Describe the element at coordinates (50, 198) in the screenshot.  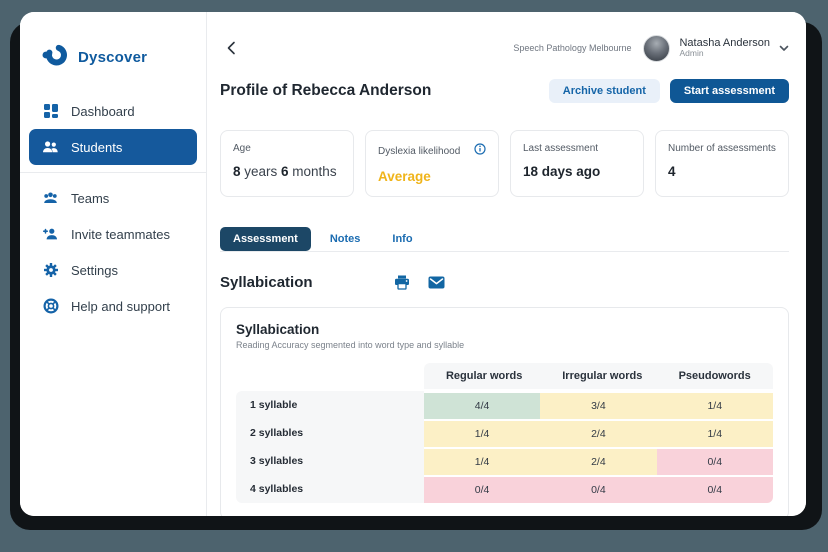
I see `teams-icon` at that location.